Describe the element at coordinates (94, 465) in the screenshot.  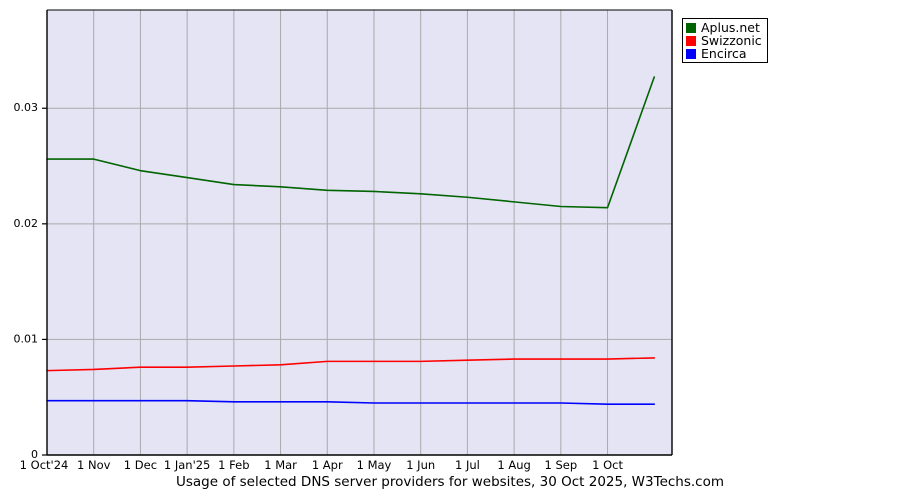
I see `x-tick-label: 1 Nov` at that location.